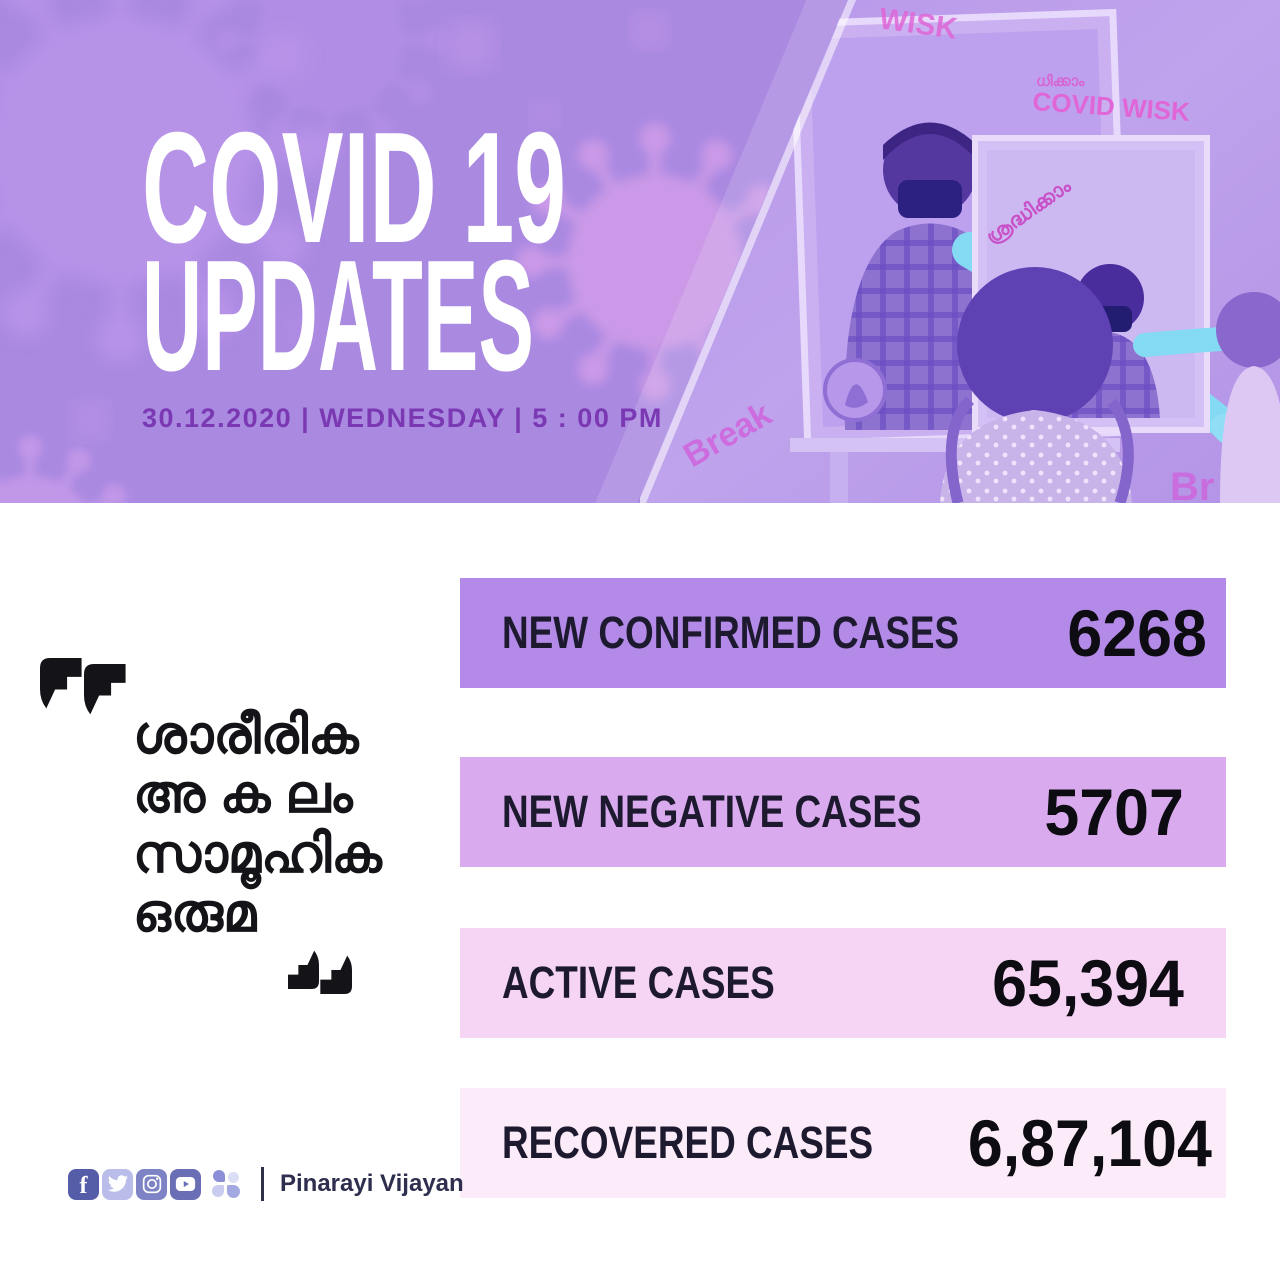 The image size is (1280, 1280). What do you see at coordinates (117, 1184) in the screenshot?
I see `twitter-icon` at bounding box center [117, 1184].